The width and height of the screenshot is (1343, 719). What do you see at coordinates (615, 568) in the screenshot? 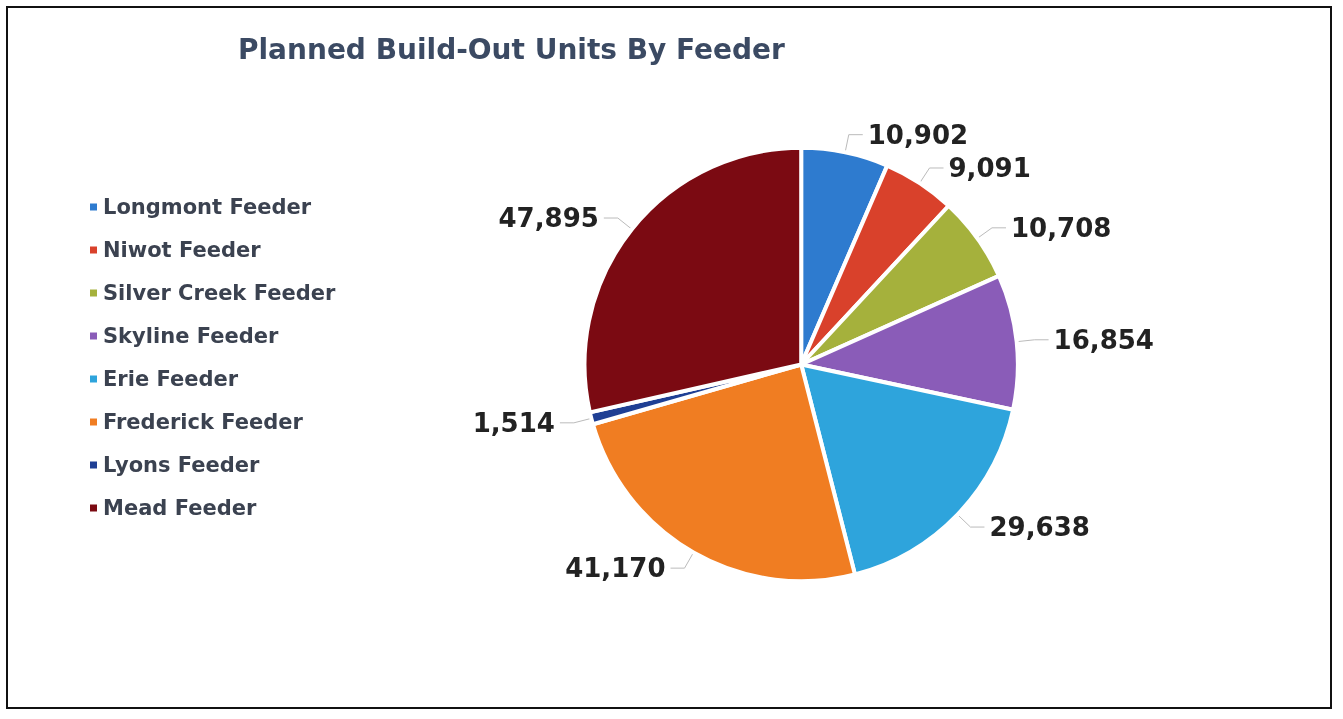
I see `data-label: 41,170` at bounding box center [615, 568].